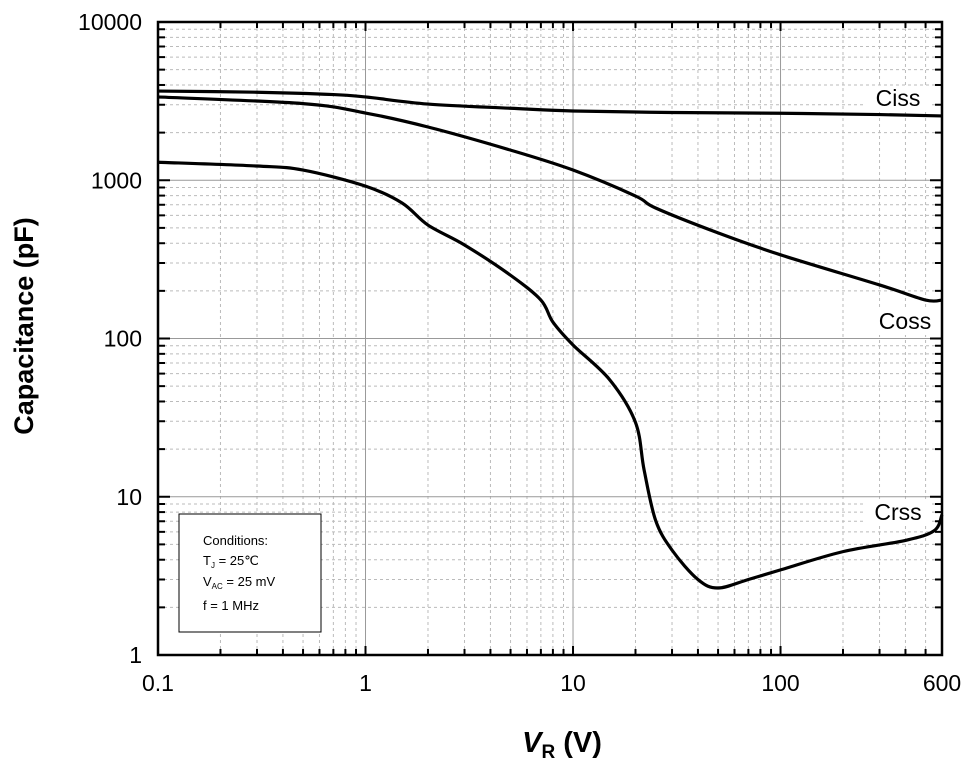 Image resolution: width=967 pixels, height=771 pixels. I want to click on y-tick-label: 100, so click(123, 339).